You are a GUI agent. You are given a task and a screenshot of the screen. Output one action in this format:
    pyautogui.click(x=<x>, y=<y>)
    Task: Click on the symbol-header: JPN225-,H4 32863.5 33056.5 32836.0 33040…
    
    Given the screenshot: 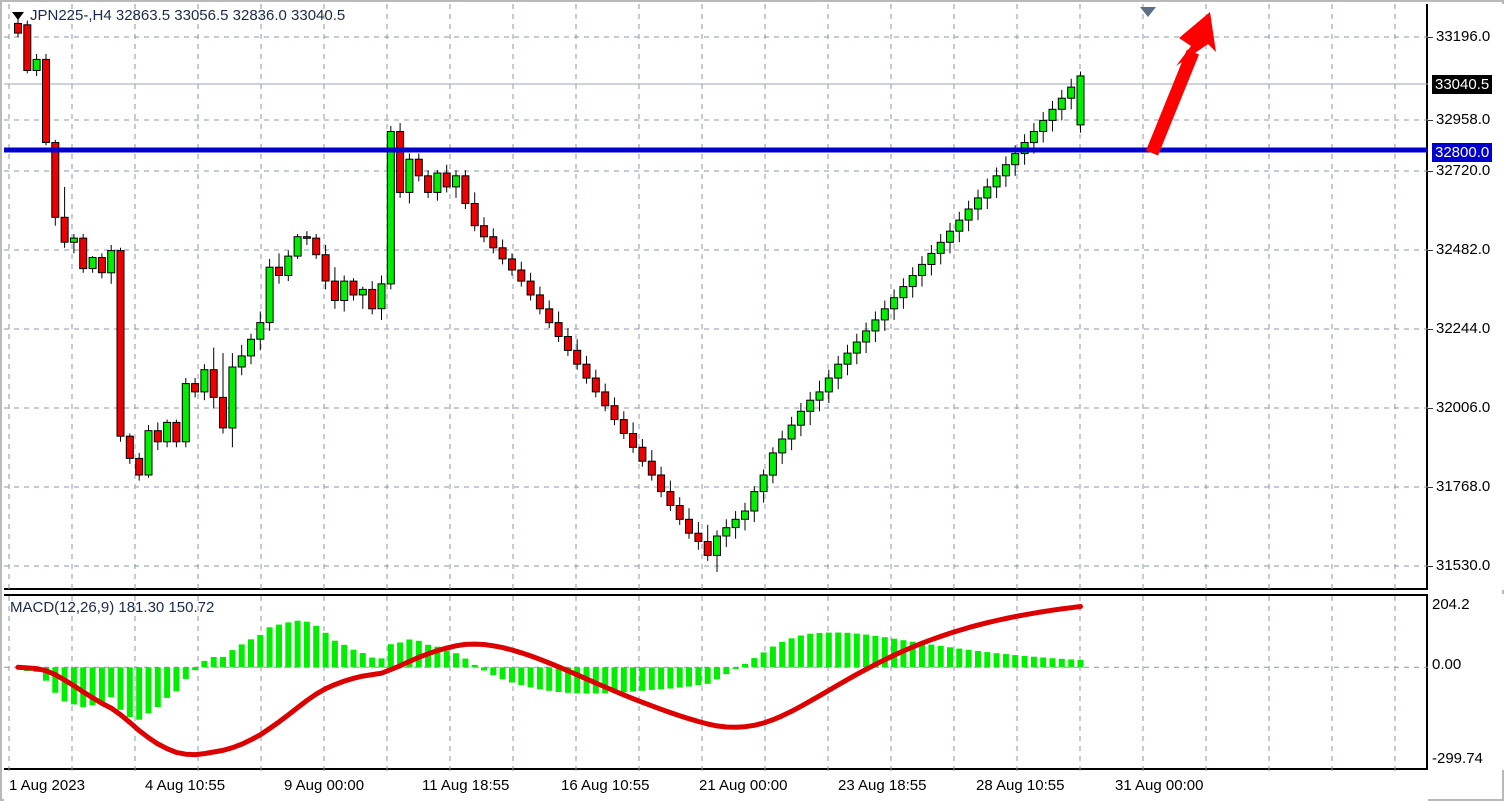 What is the action you would take?
    pyautogui.click(x=178, y=15)
    